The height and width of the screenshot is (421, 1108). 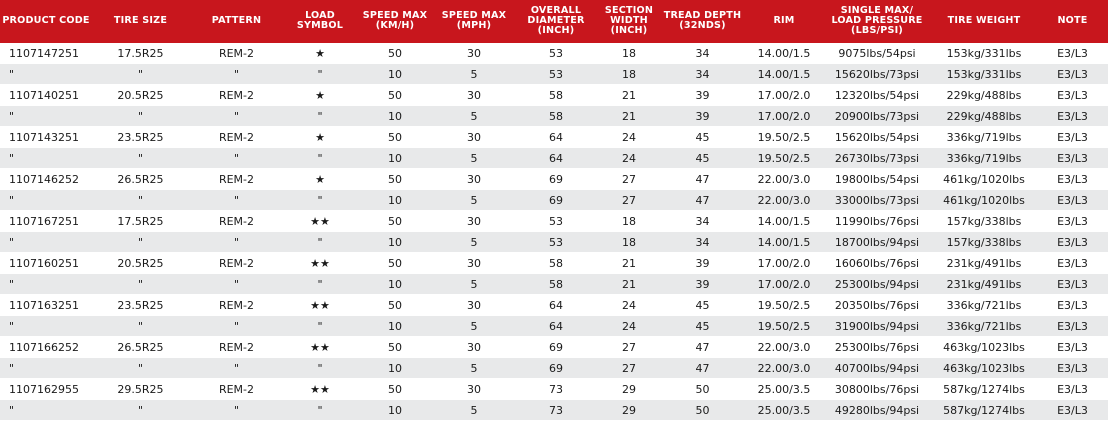 What do you see at coordinates (702, 200) in the screenshot?
I see `cell-tread-depth: 47` at bounding box center [702, 200].